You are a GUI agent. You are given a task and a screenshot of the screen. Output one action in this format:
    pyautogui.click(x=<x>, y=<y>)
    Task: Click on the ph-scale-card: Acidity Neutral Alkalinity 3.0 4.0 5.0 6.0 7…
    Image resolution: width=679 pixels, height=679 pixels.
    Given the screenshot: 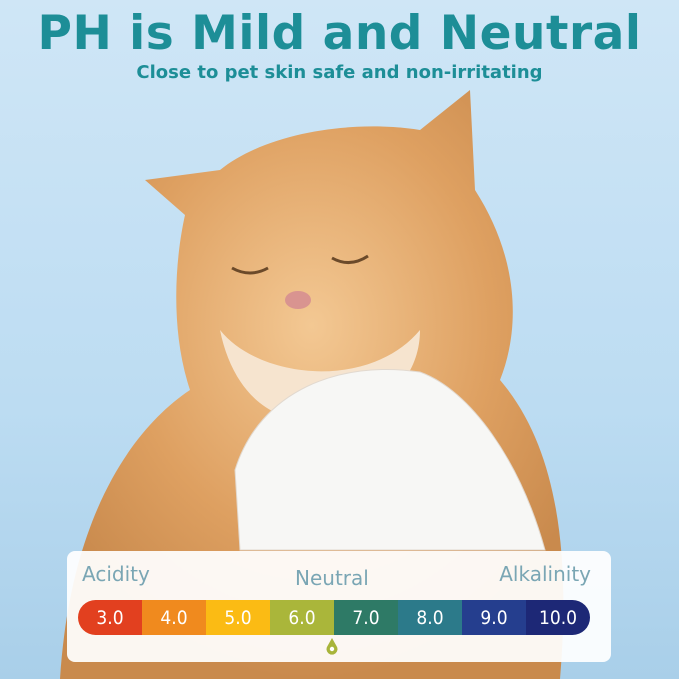 What is the action you would take?
    pyautogui.click(x=339, y=606)
    